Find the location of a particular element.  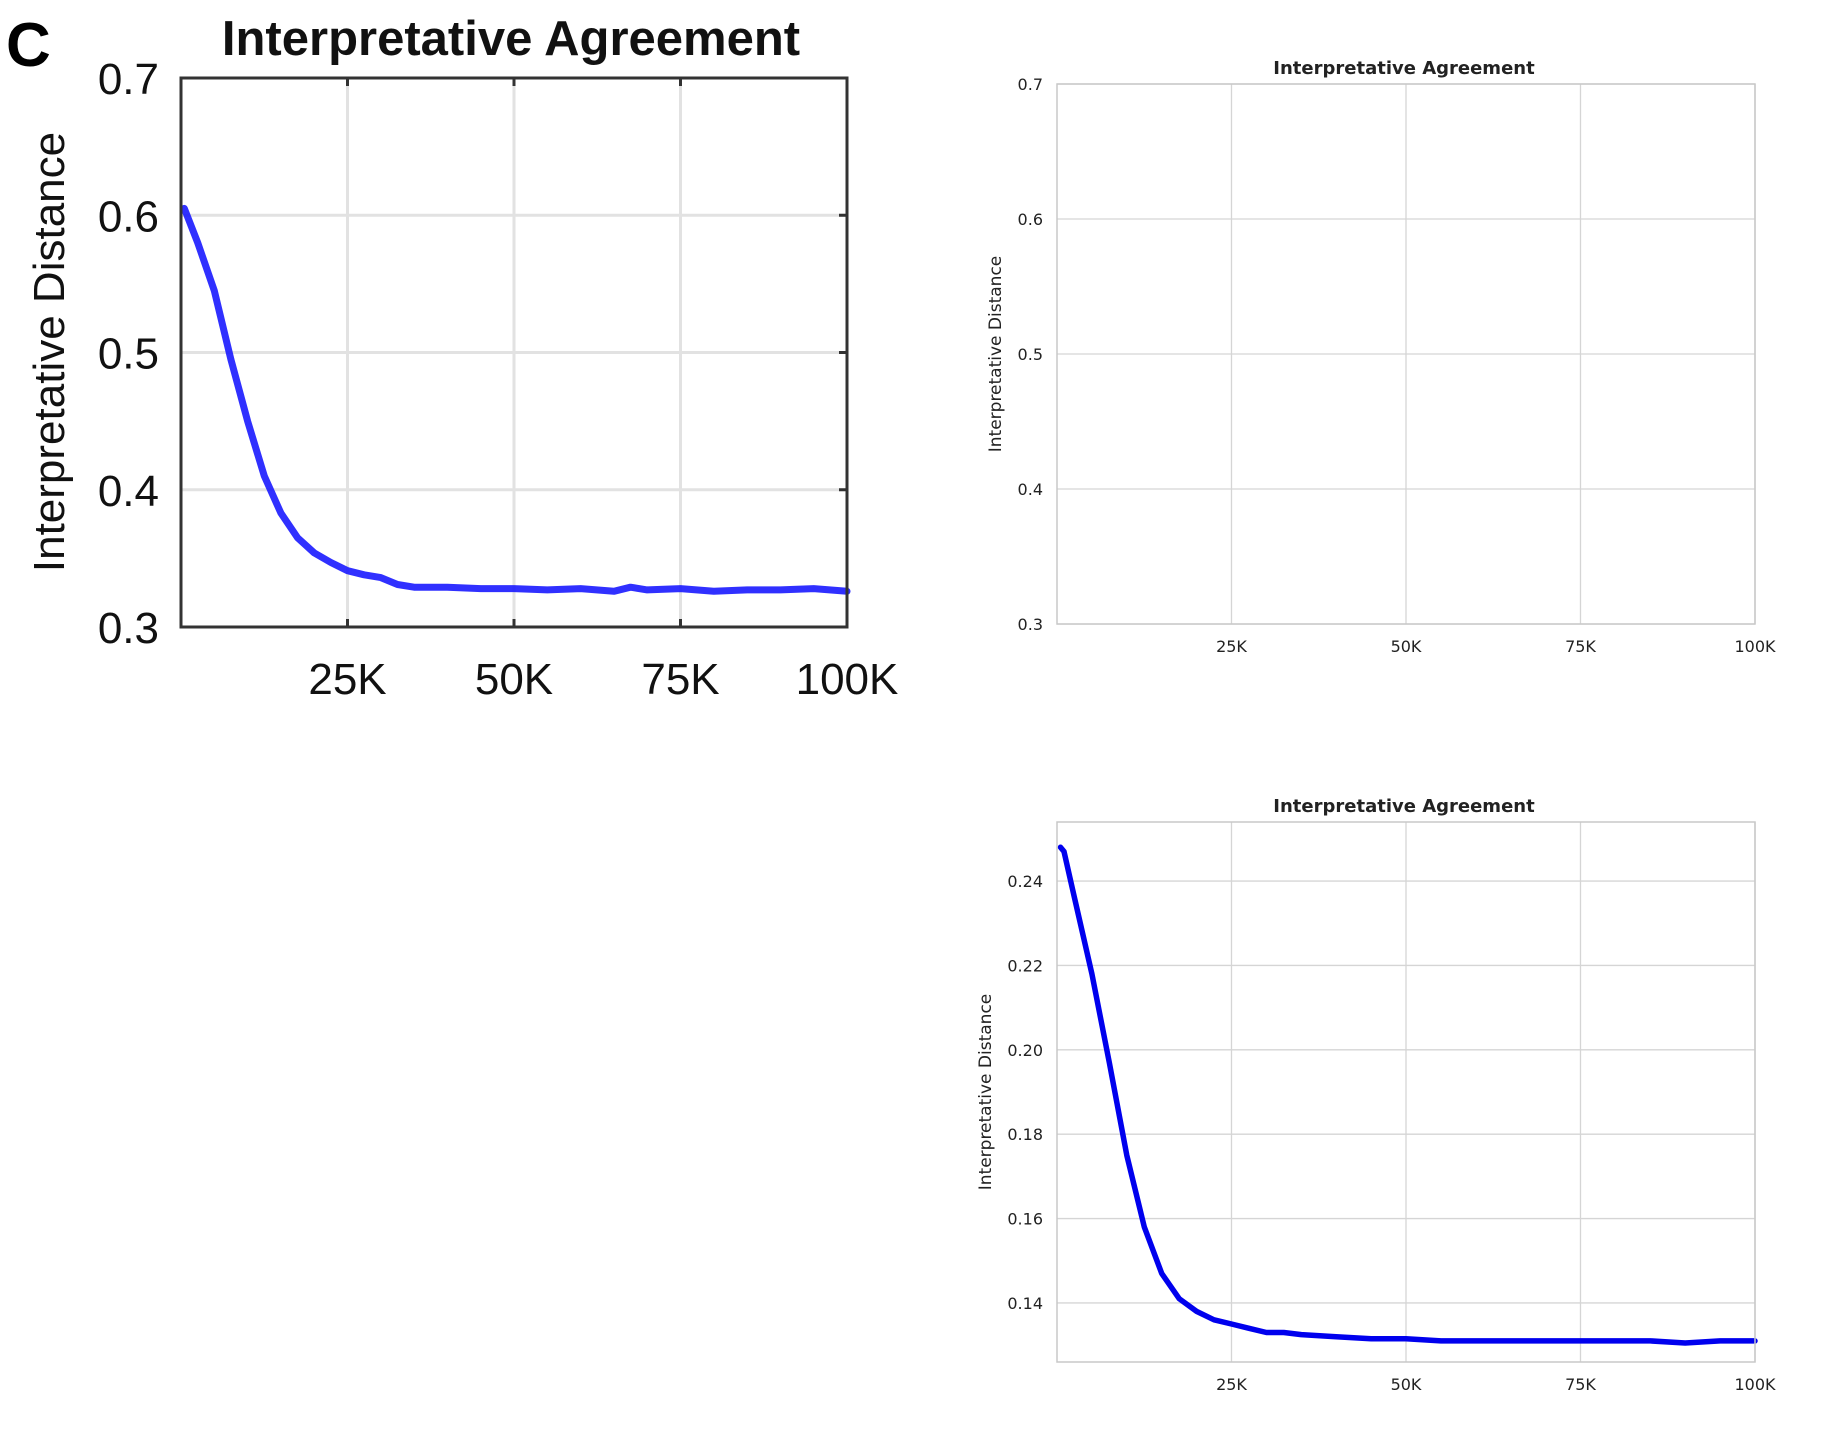

y-tick-labels: 0.3 0.4 0.5 0.6 0.7 is located at coordinates (1030, 354).